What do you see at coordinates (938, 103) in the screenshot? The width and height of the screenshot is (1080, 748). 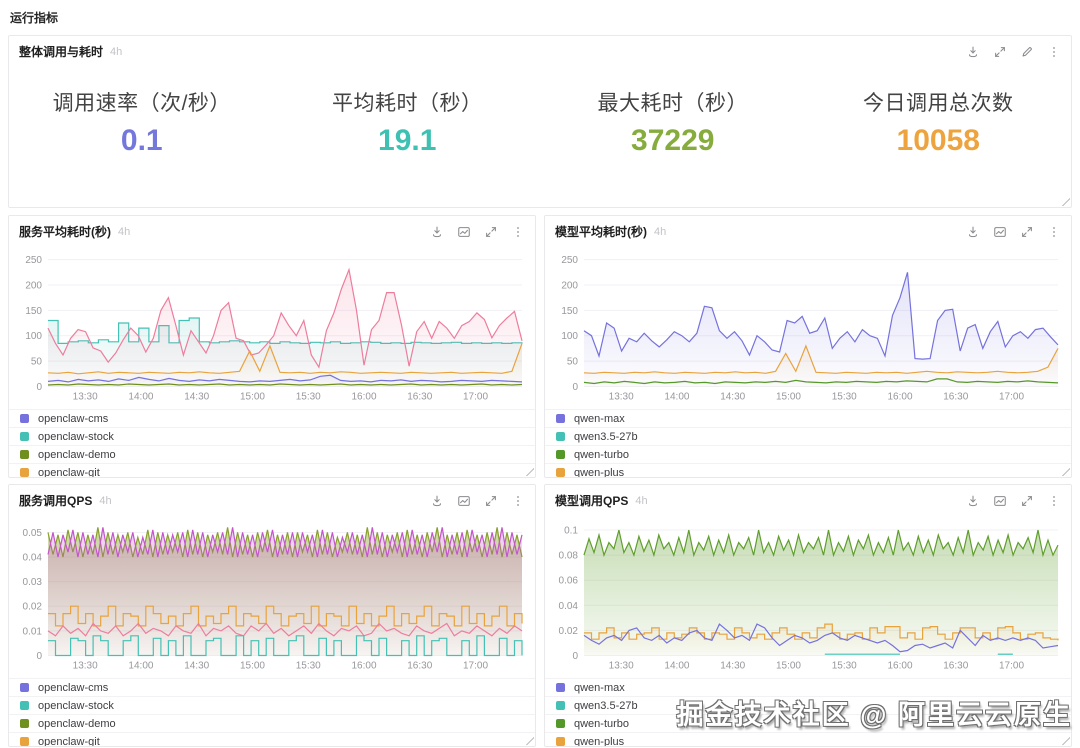 I see `stat-label: 今日调用总次数` at bounding box center [938, 103].